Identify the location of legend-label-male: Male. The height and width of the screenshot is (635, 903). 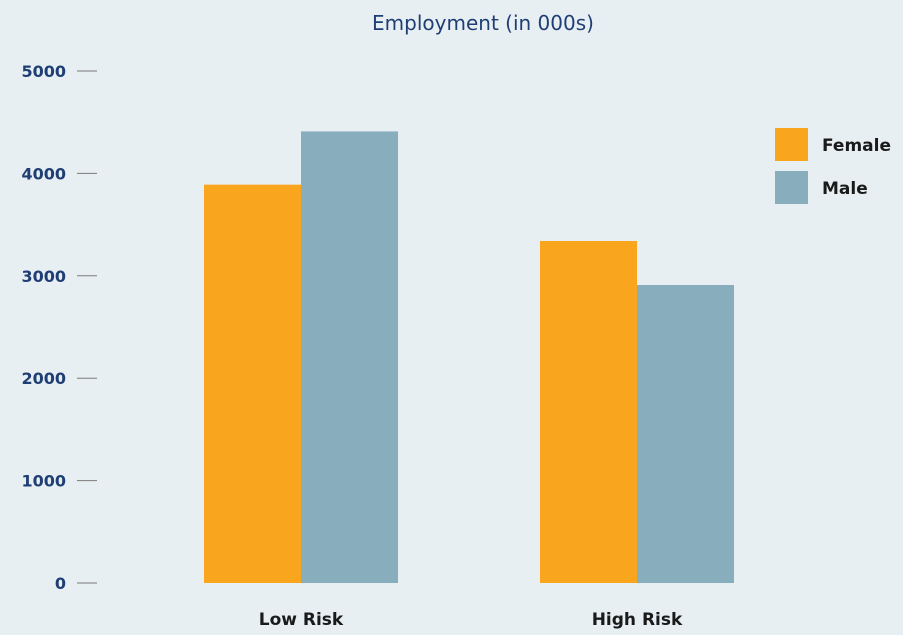
(845, 189).